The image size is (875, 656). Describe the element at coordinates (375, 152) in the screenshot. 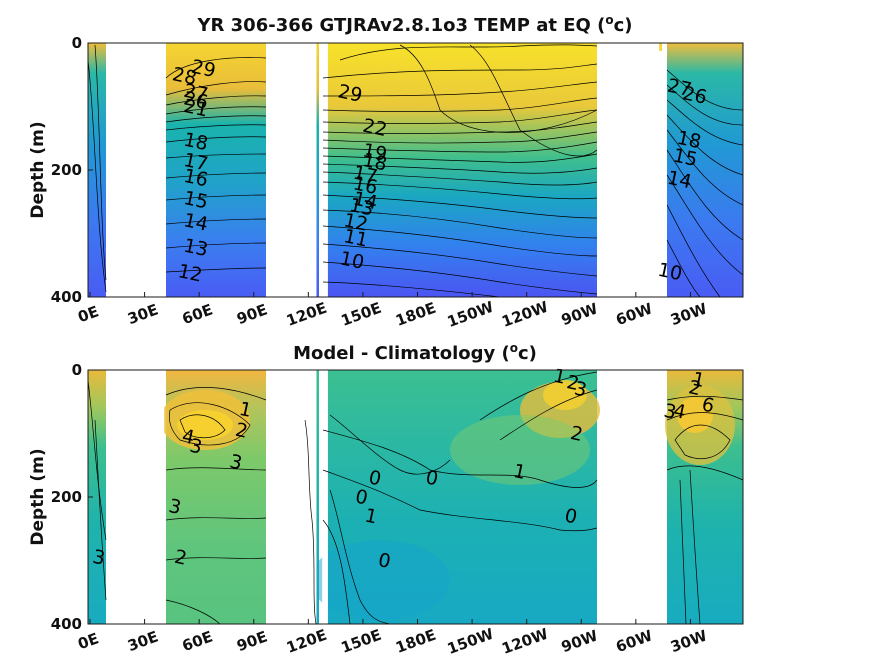

I see `contour-label: 19` at that location.